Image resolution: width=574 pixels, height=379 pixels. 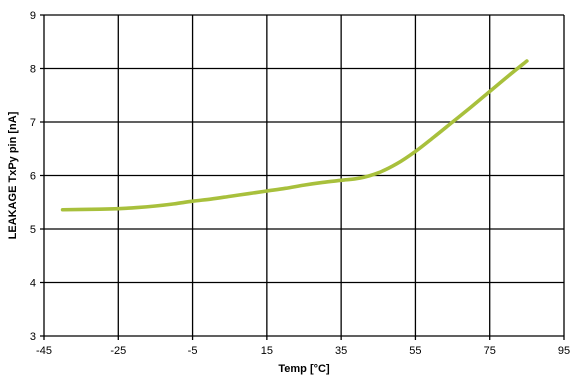 I want to click on x-tick-label-6: 75, so click(x=490, y=351).